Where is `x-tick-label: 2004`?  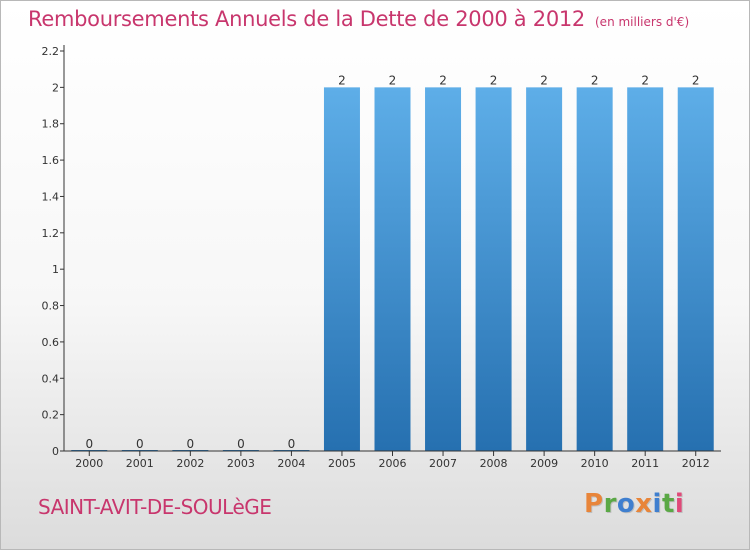 x-tick-label: 2004 is located at coordinates (291, 463).